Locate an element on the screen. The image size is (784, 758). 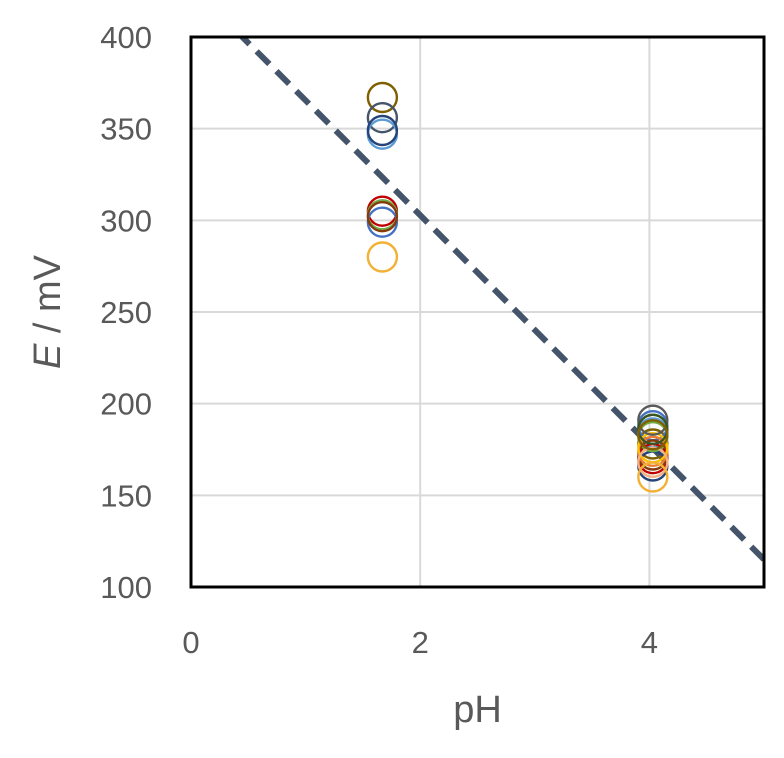
x-tick-label: 4 is located at coordinates (649, 642).